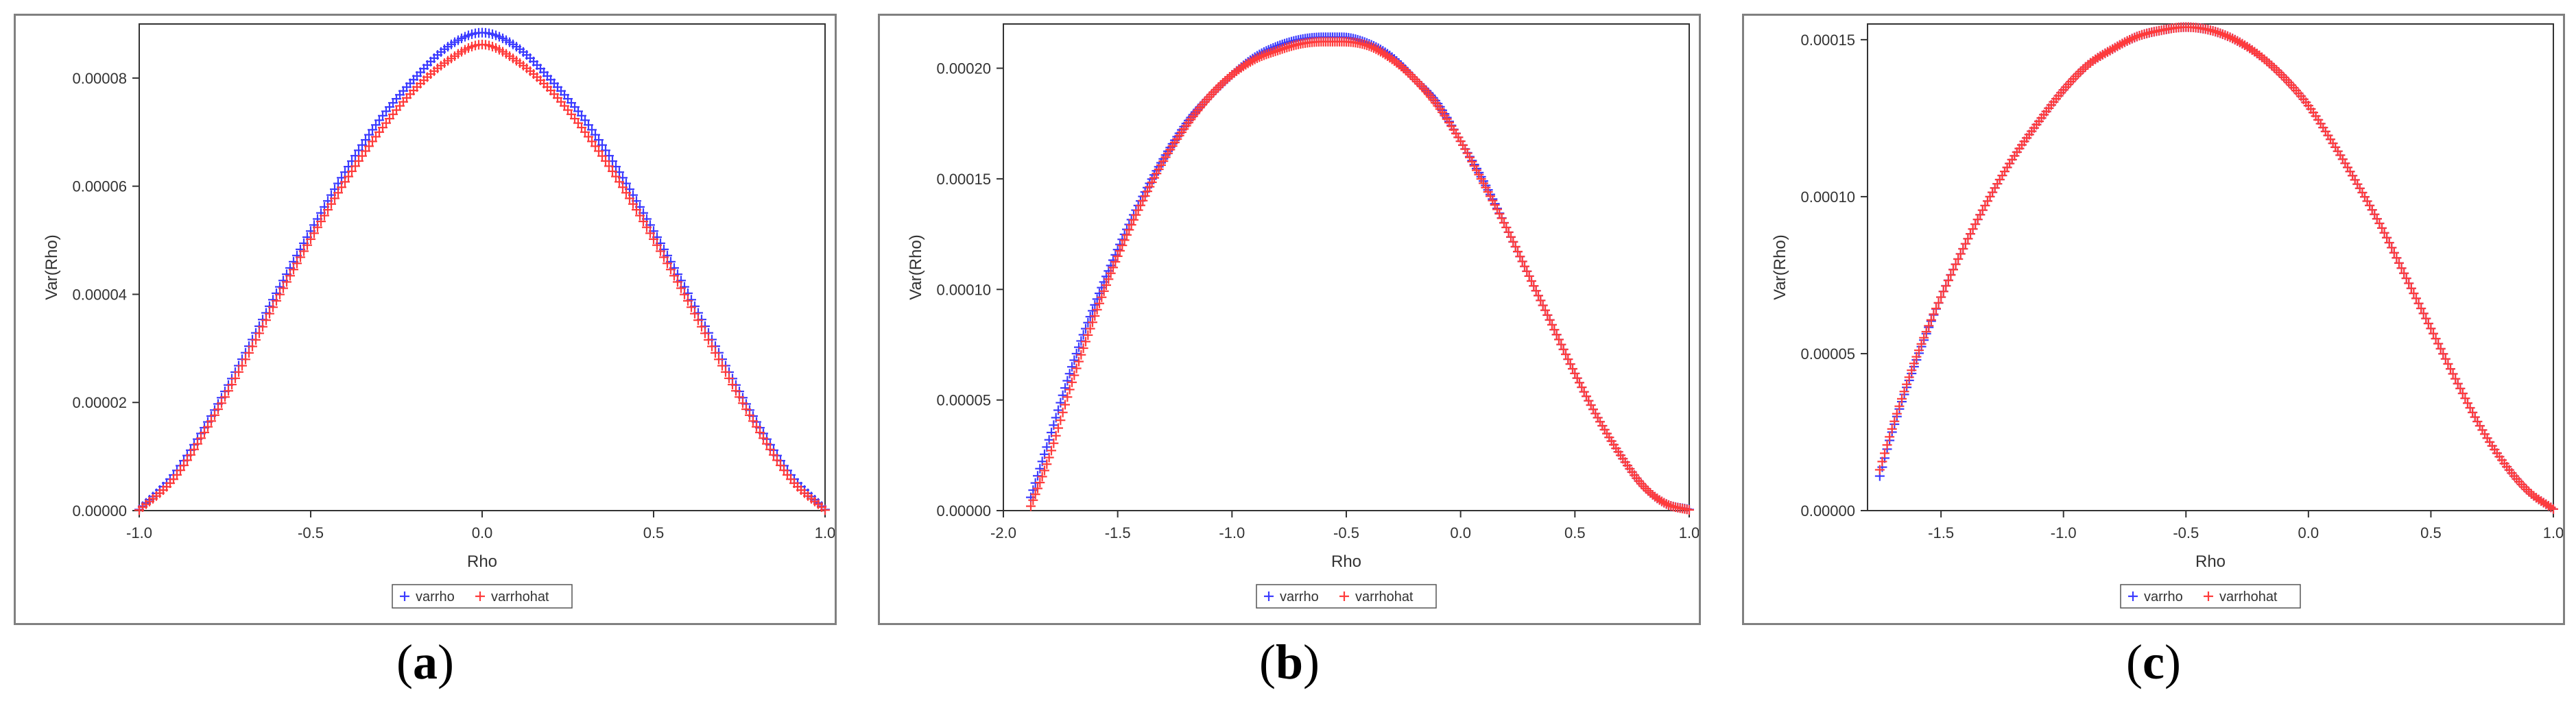 The image size is (2576, 708). What do you see at coordinates (1269, 596) in the screenshot?
I see `legend-marker-varrho` at bounding box center [1269, 596].